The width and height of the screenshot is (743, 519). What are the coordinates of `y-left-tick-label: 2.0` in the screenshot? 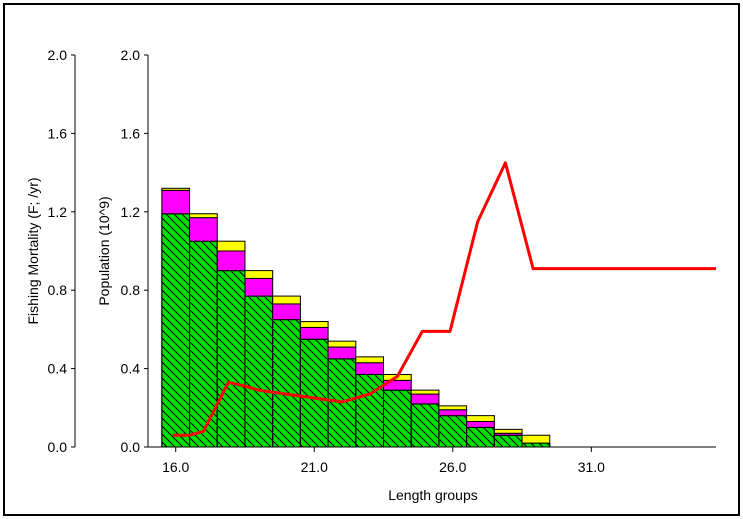 It's located at (58, 55).